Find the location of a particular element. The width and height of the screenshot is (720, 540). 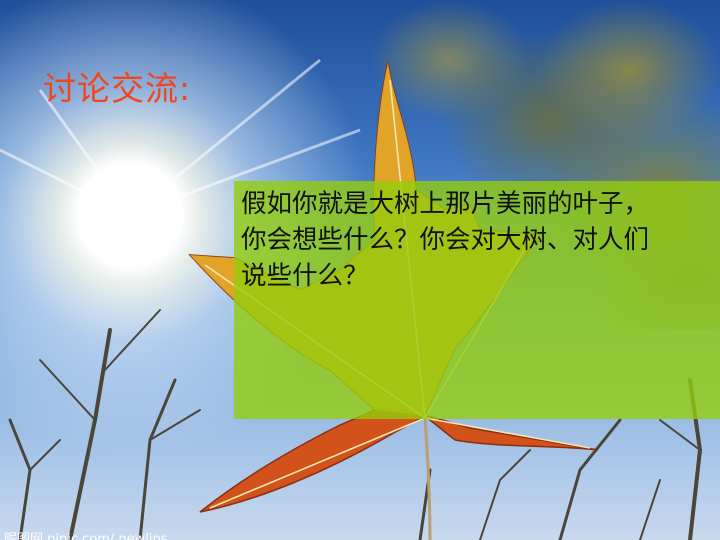

slide-title: 讨论交流: is located at coordinates (117, 88).